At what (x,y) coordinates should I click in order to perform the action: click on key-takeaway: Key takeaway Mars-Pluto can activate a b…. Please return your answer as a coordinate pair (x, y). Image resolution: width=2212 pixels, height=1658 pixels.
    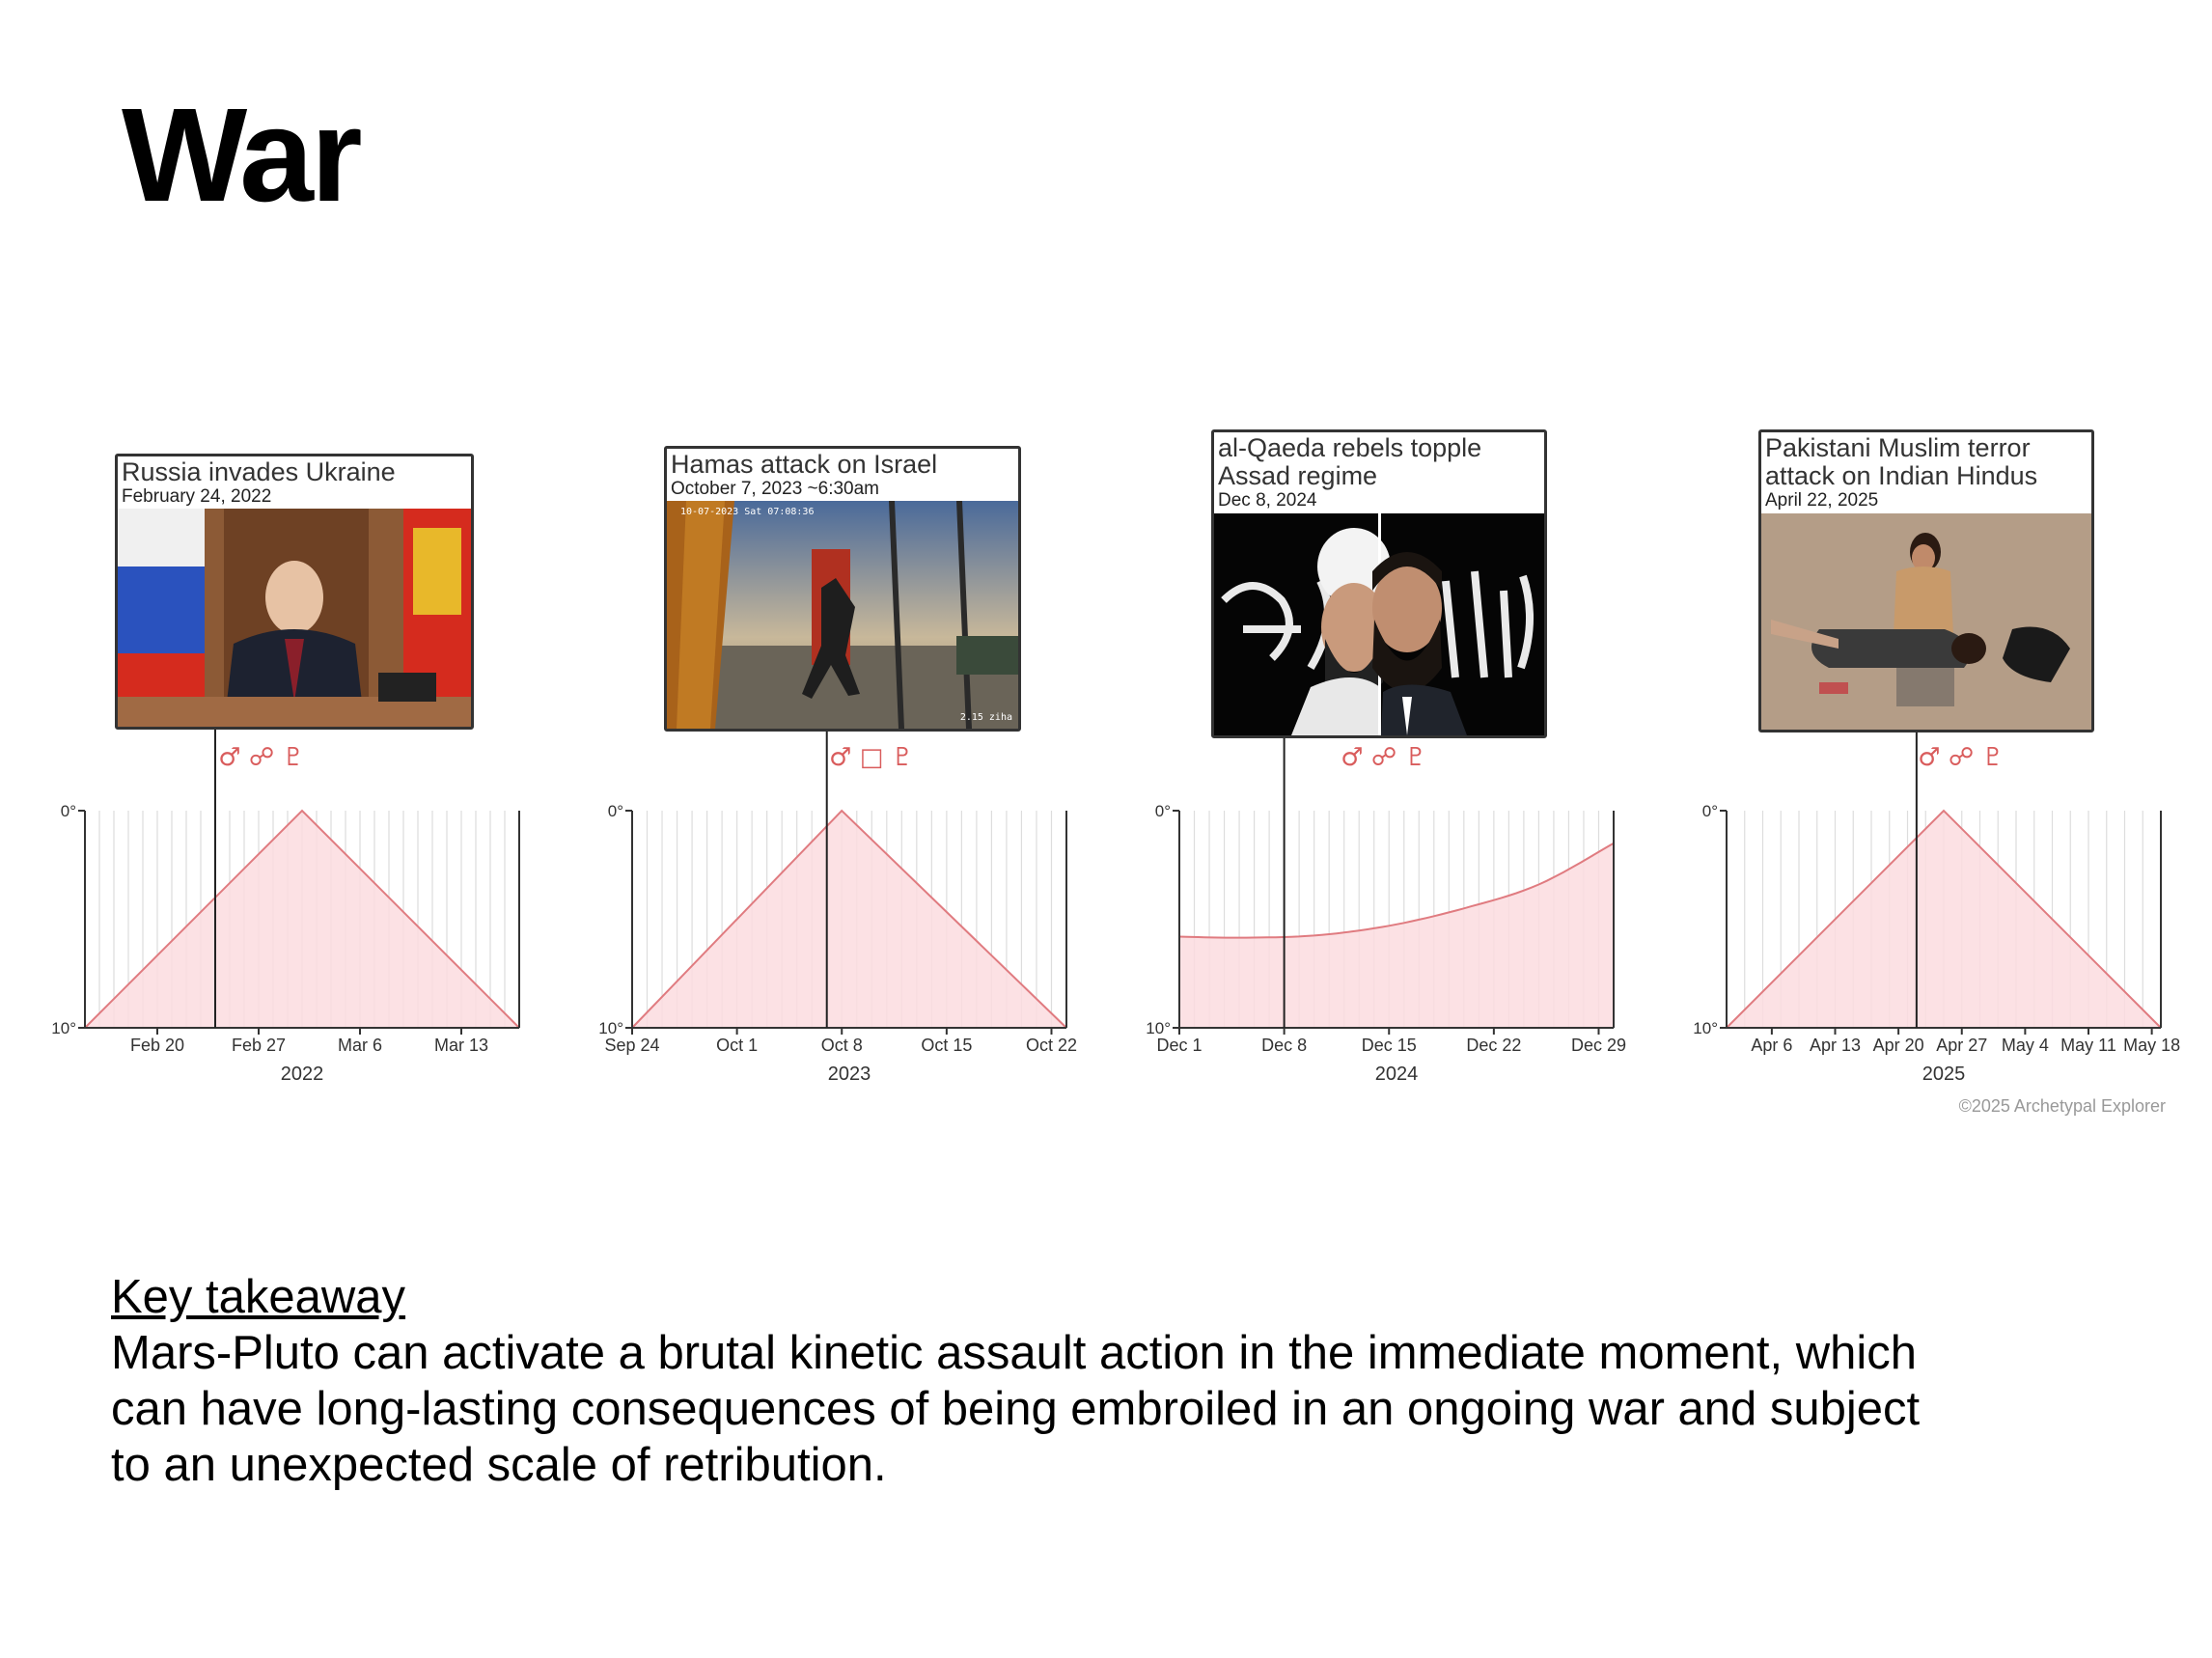
    Looking at the image, I should click on (1124, 1381).